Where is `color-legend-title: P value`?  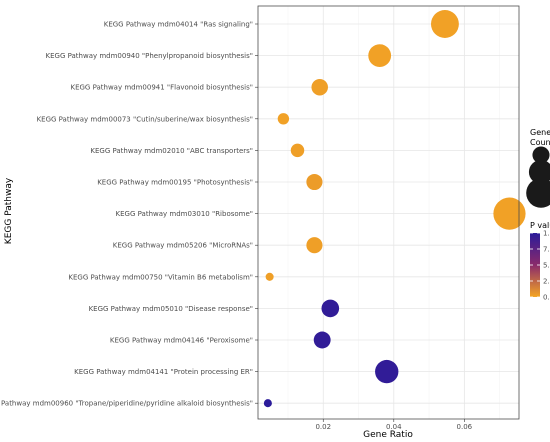
color-legend-title: P value is located at coordinates (540, 225).